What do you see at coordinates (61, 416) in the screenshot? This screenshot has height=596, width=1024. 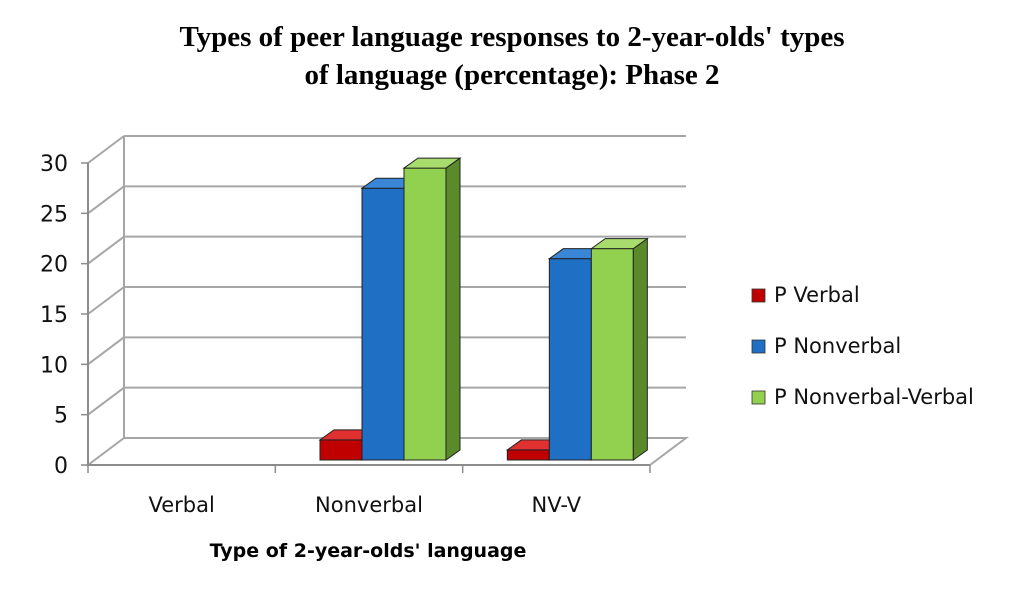 I see `y-tick-label: 5` at bounding box center [61, 416].